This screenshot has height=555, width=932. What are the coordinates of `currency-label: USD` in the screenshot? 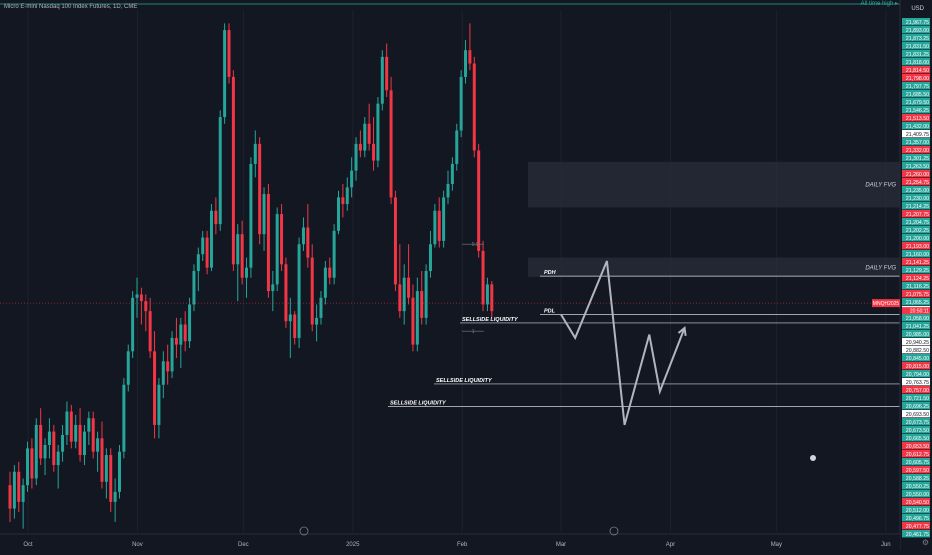 It's located at (917, 9).